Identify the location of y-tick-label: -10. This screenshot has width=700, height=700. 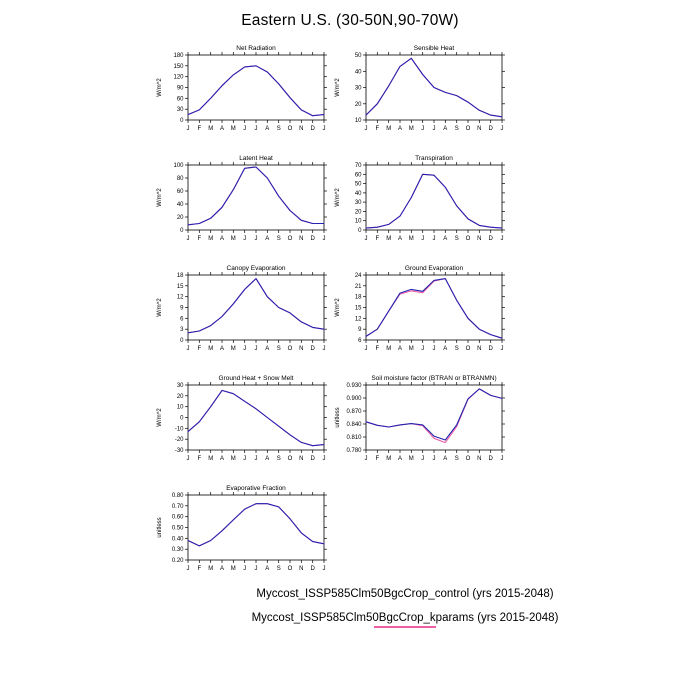
(179, 429).